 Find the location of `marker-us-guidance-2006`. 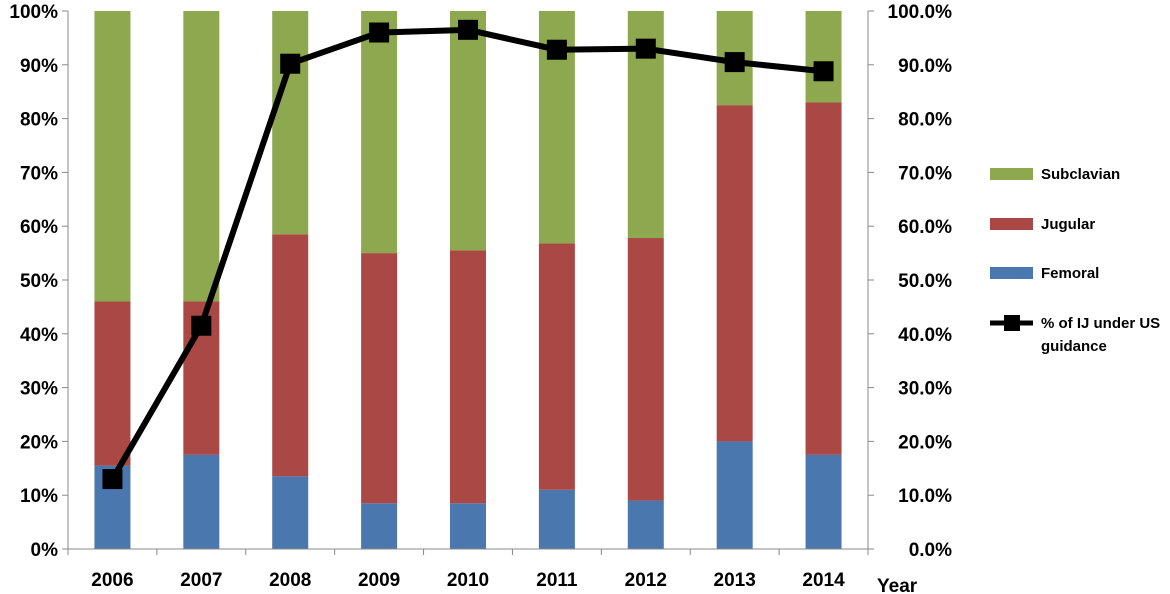

marker-us-guidance-2006 is located at coordinates (112, 479).